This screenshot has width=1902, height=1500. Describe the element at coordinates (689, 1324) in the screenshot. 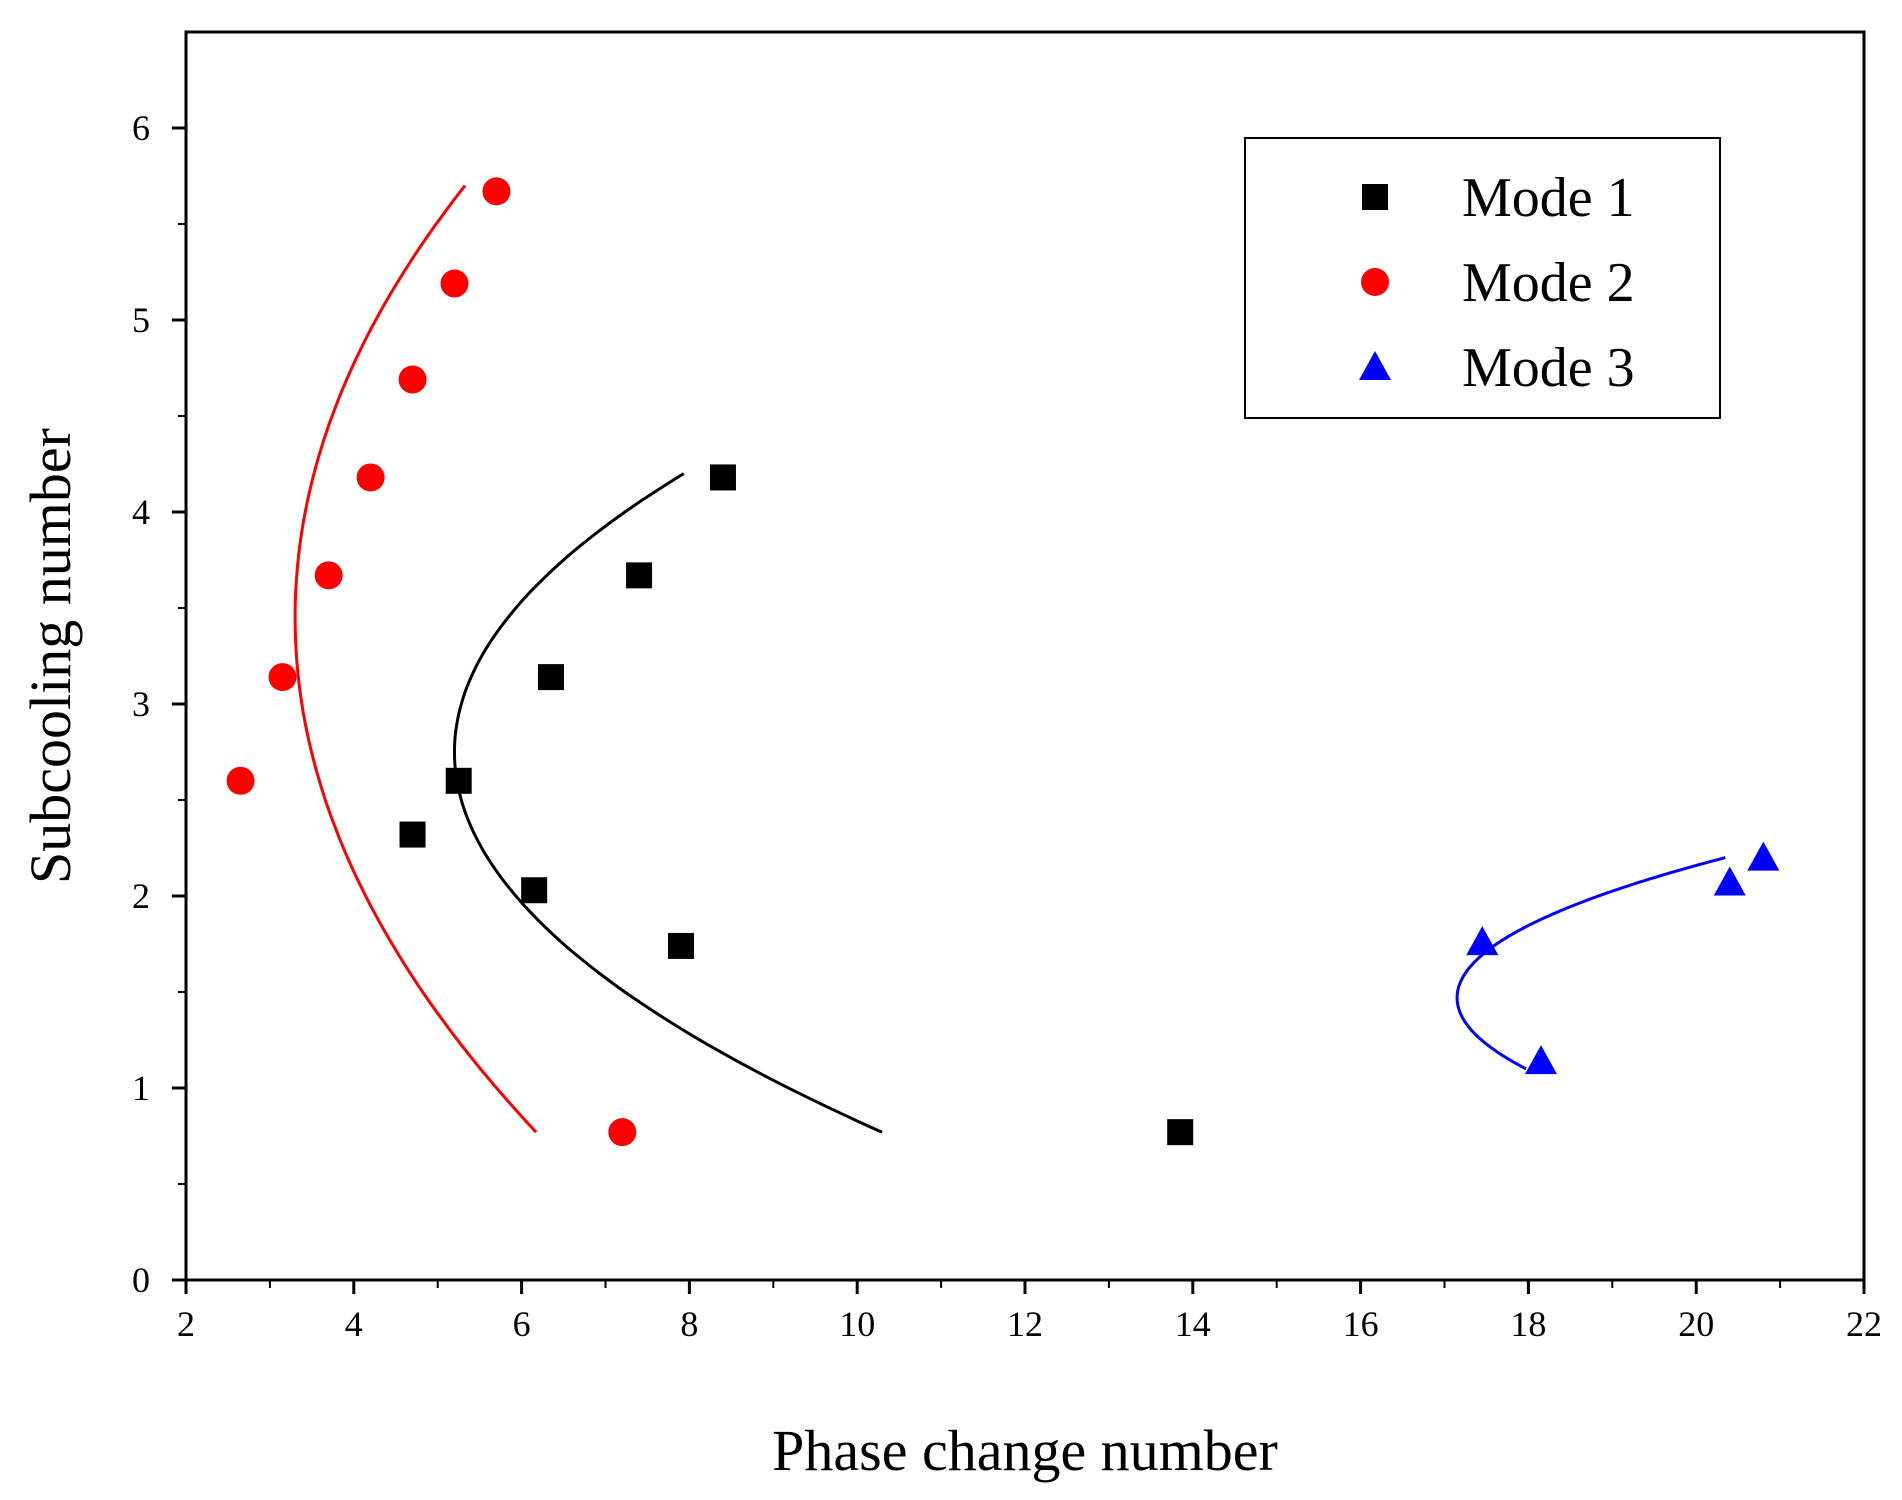

I see `x-tick-label: 8` at that location.